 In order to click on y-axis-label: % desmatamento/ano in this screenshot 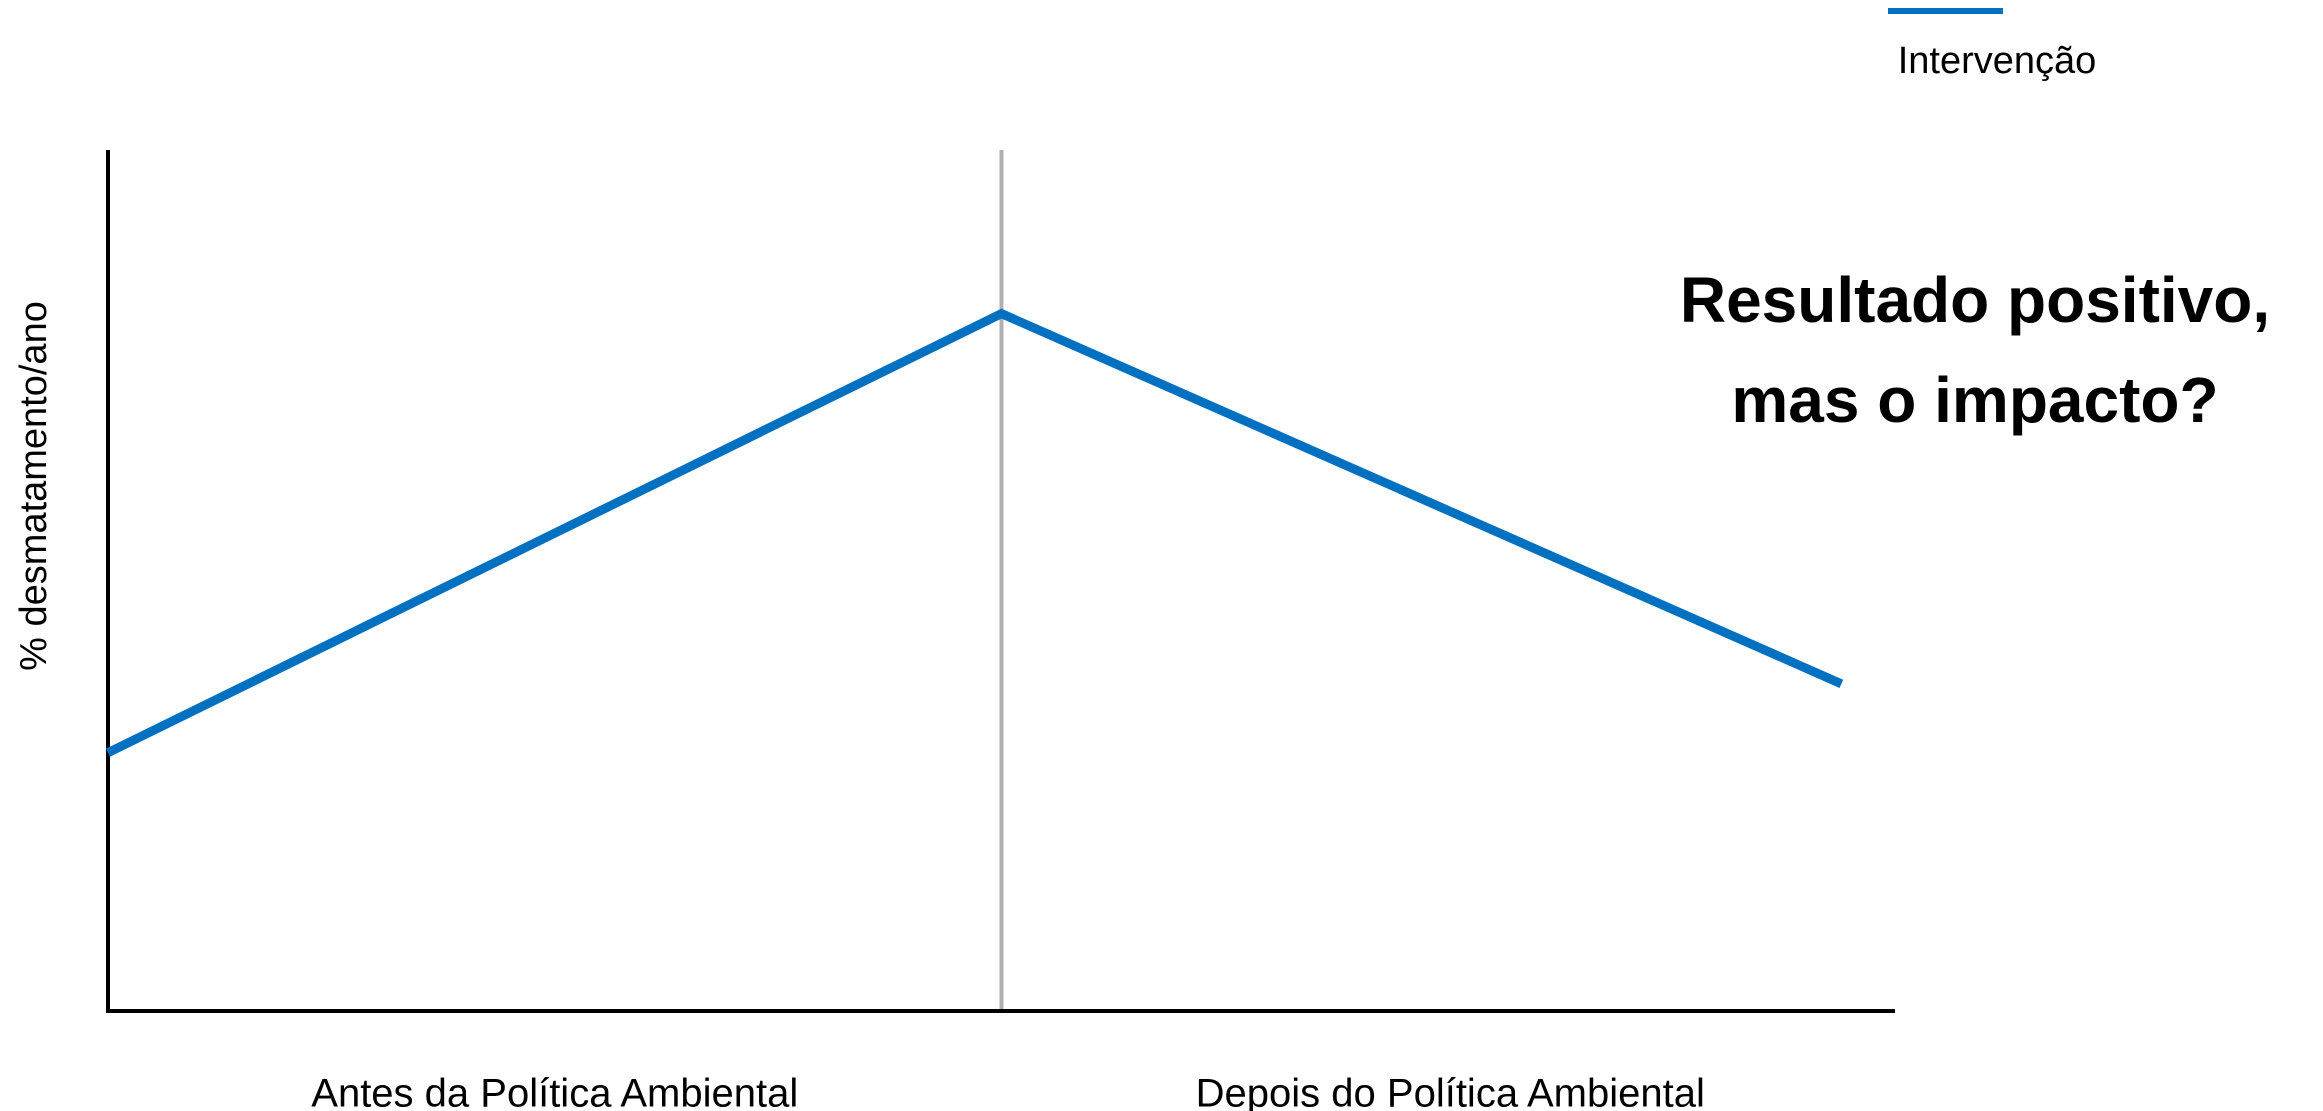, I will do `click(34, 486)`.